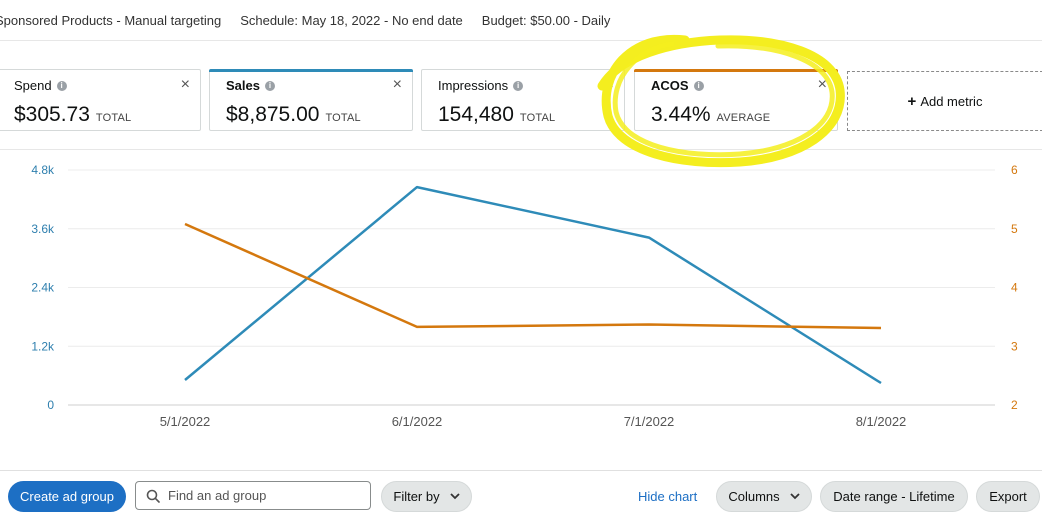 This screenshot has height=518, width=1042. I want to click on filter-by-button: Filter by, so click(426, 496).